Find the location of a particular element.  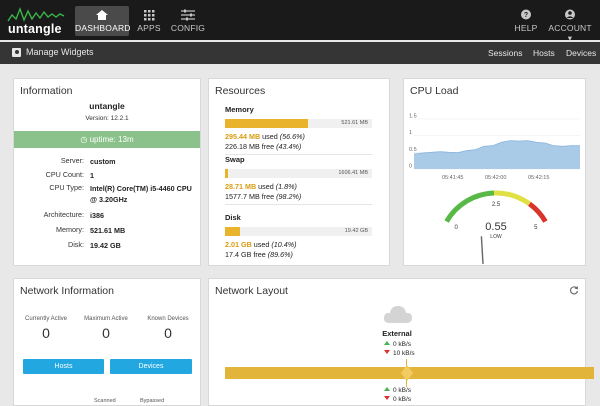

cloud-icon is located at coordinates (397, 314).